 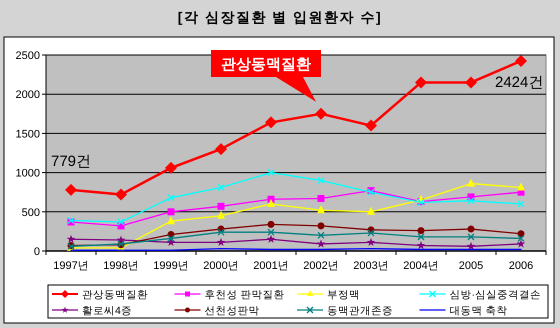 I want to click on x-tick-label: 2002년, so click(x=321, y=266).